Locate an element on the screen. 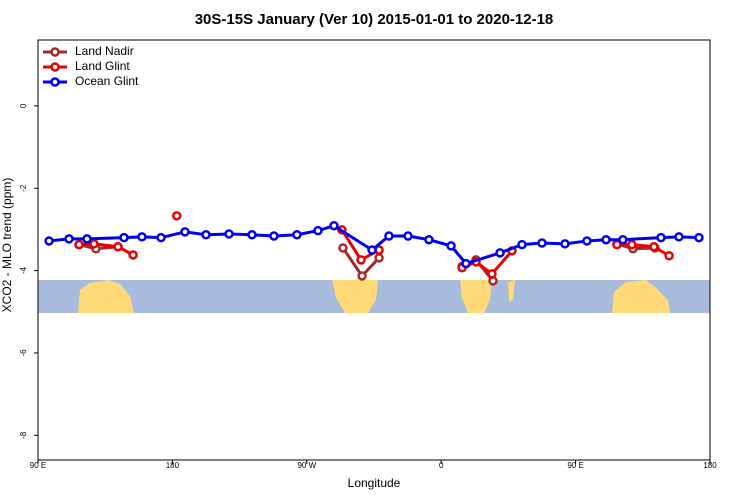  y-tick-label: -8 is located at coordinates (23, 435).